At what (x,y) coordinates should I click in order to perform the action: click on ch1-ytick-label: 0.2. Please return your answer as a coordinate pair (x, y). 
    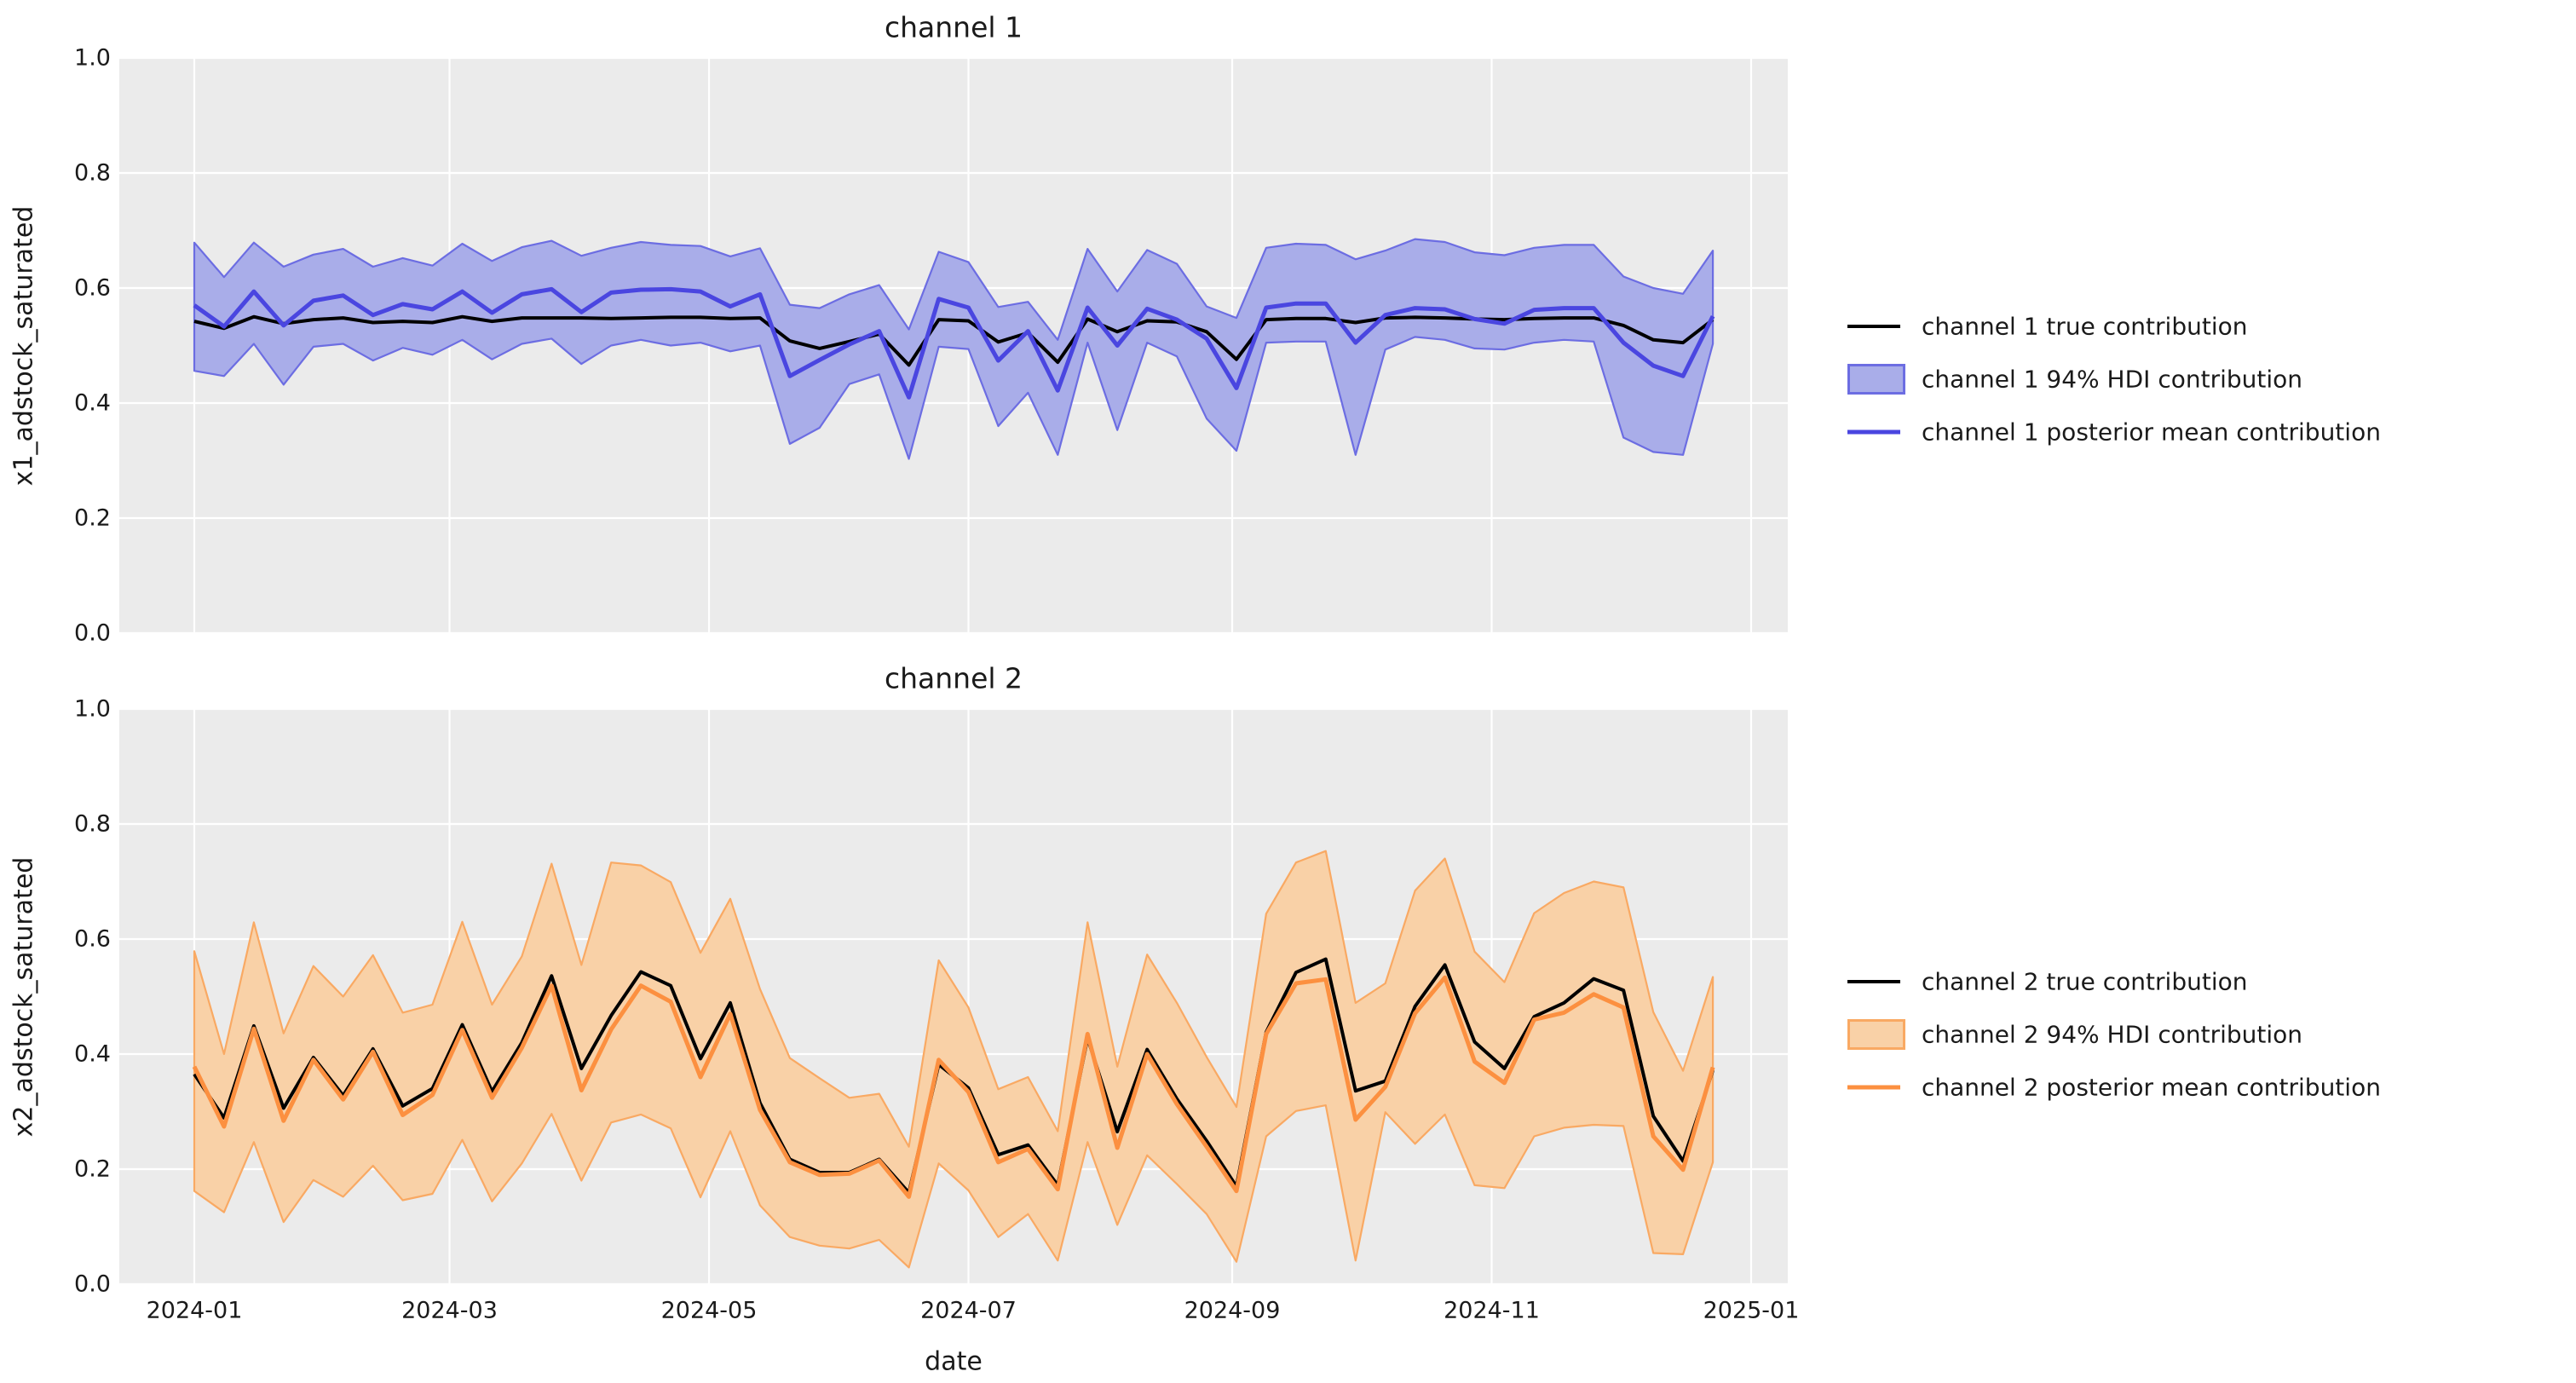
    Looking at the image, I should click on (92, 518).